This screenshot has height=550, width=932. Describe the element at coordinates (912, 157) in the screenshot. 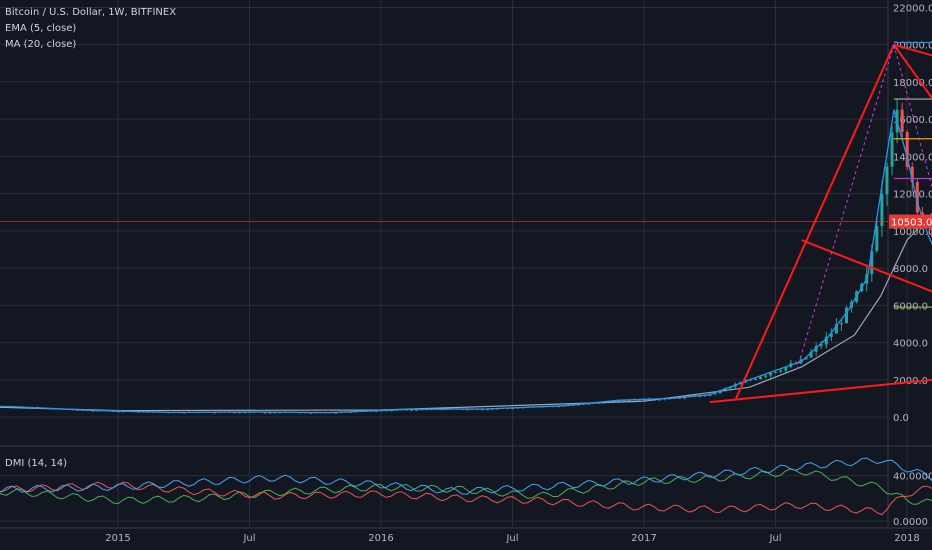

I see `y-tick-label: 14000.0` at that location.